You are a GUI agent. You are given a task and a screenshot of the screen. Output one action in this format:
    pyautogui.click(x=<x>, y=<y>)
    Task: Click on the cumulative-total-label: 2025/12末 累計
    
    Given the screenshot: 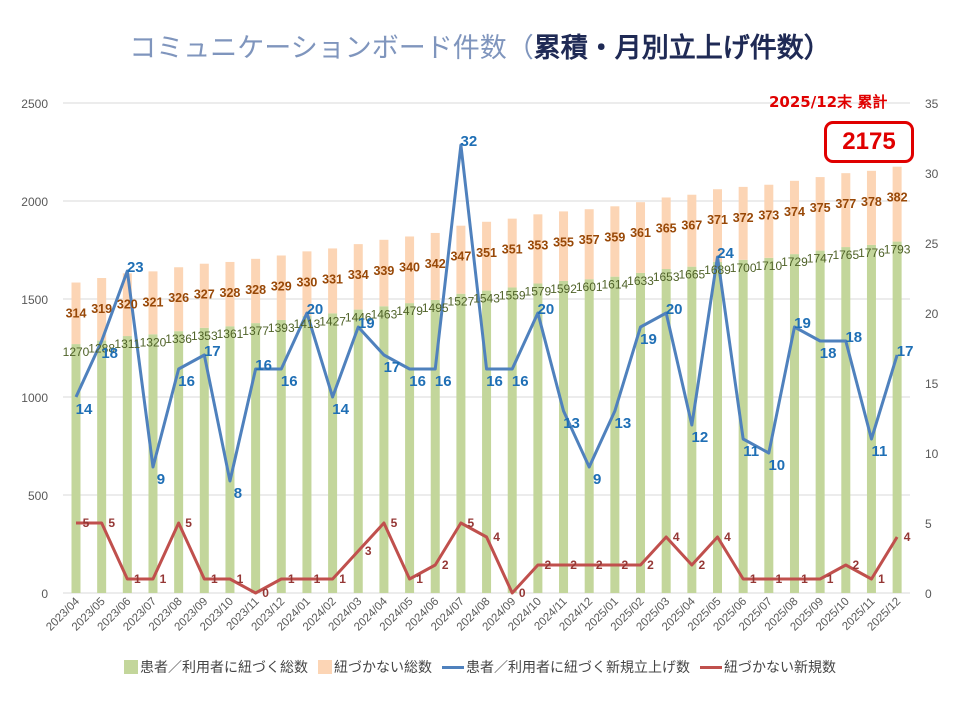 What is the action you would take?
    pyautogui.click(x=828, y=102)
    